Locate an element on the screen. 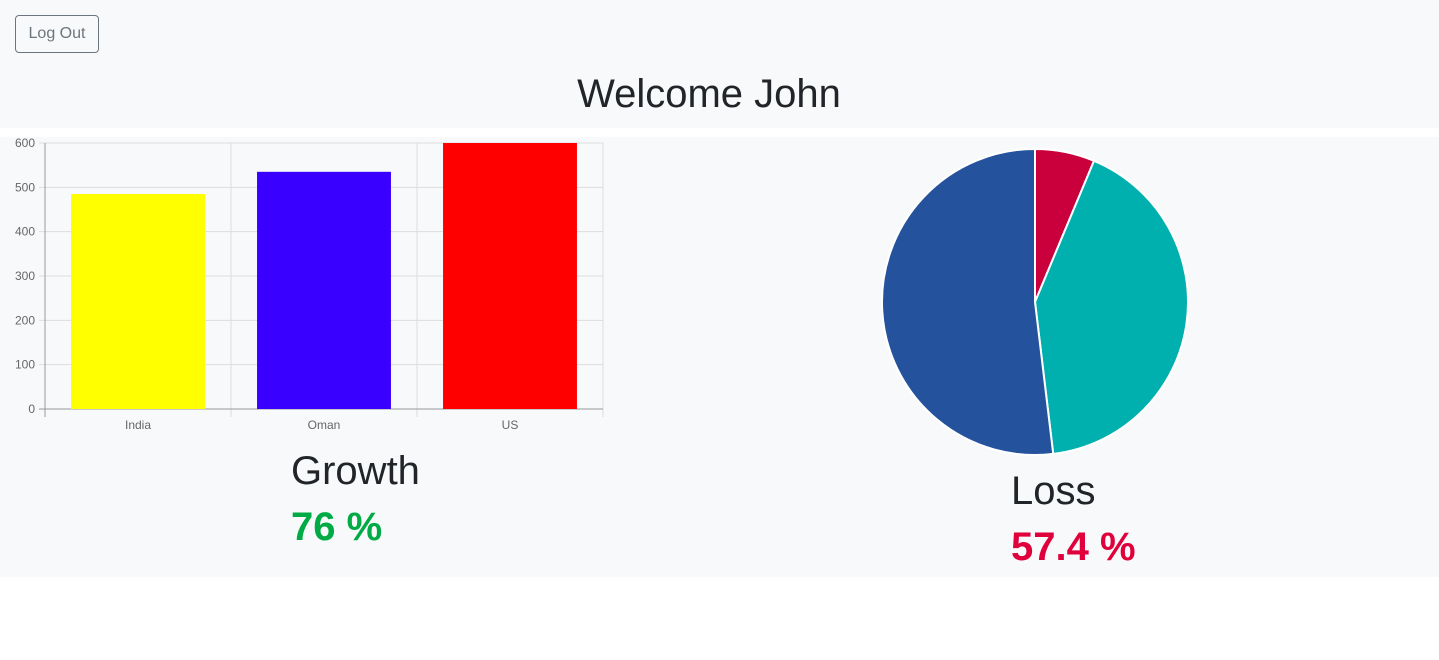 Image resolution: width=1439 pixels, height=660 pixels. y-tick-label: 500 is located at coordinates (25, 187).